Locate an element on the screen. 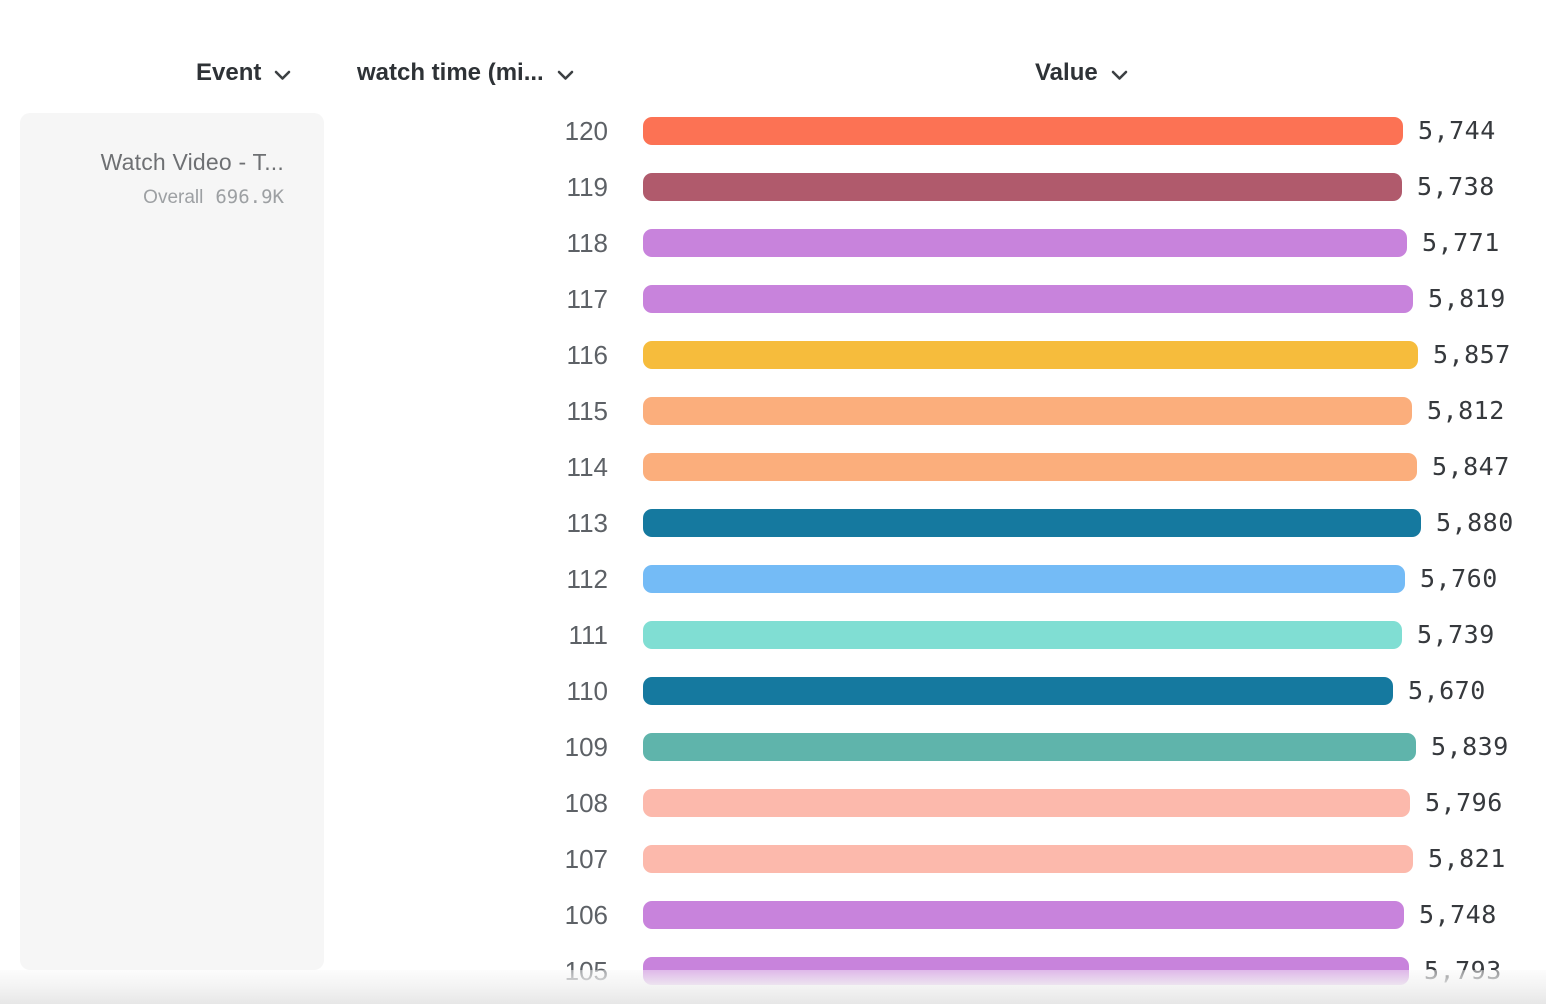 The height and width of the screenshot is (1004, 1546). chart-row: 116 5,857 is located at coordinates (773, 355).